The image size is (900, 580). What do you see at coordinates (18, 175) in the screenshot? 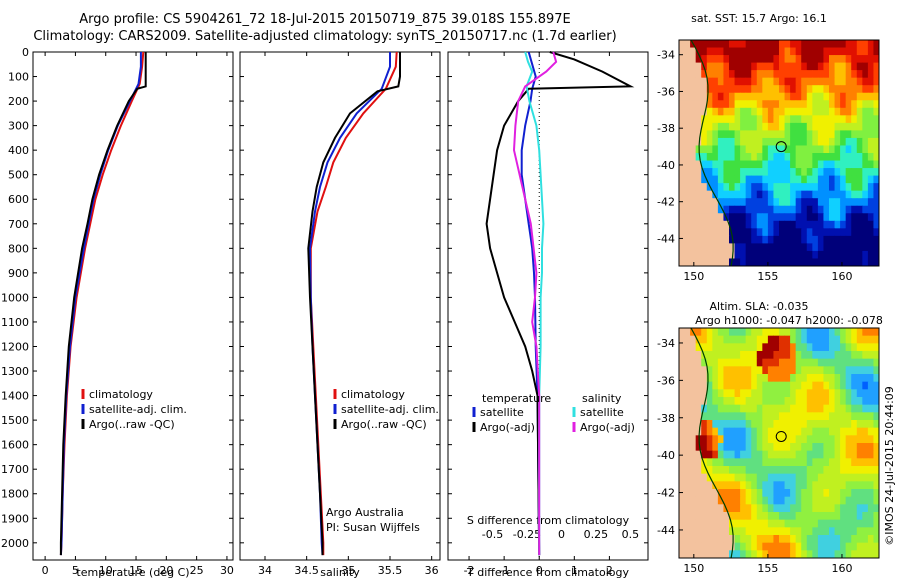
I see `y-tick-label: 500` at bounding box center [18, 175].